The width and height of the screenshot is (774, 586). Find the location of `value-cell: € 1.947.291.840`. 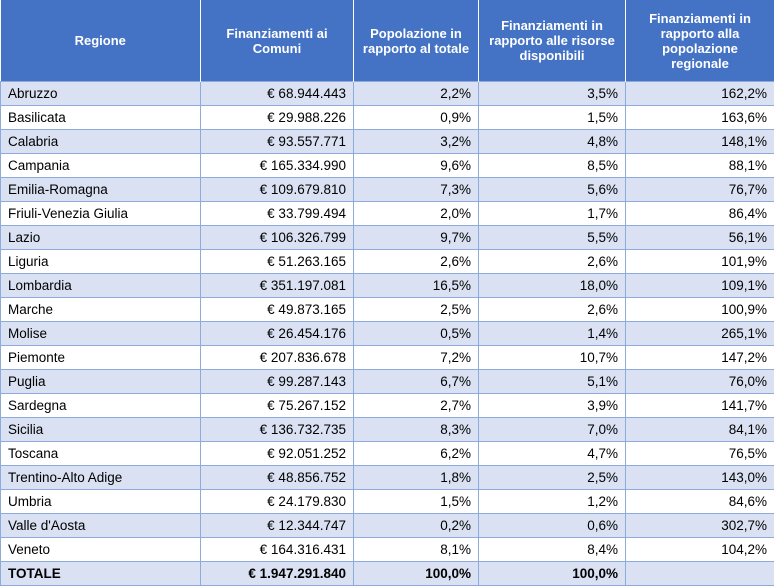

value-cell: € 1.947.291.840 is located at coordinates (277, 574).